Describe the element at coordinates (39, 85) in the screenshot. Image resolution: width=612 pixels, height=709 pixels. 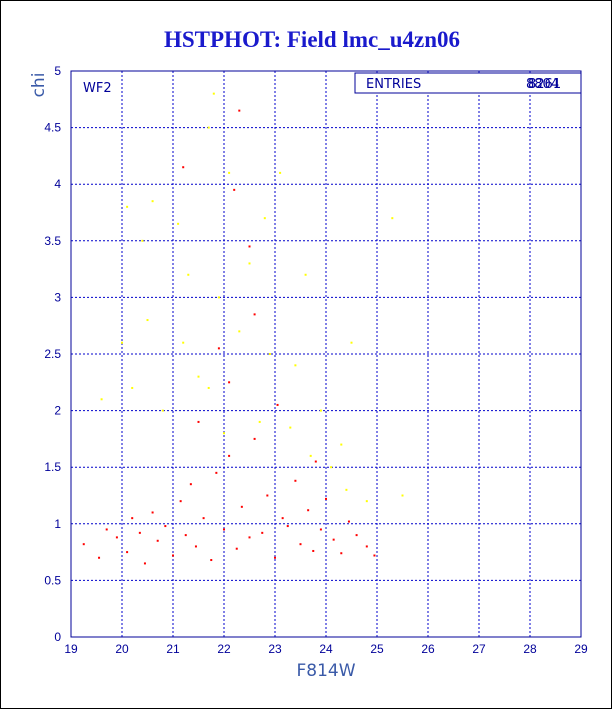
I see `y-axis-label: chi` at that location.